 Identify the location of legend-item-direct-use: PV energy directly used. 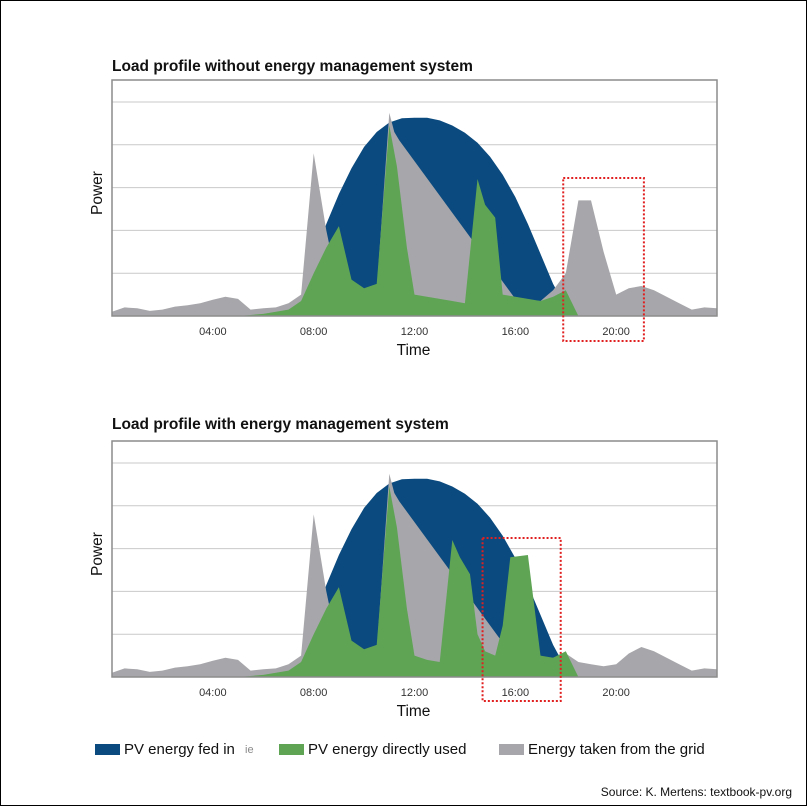
(372, 749).